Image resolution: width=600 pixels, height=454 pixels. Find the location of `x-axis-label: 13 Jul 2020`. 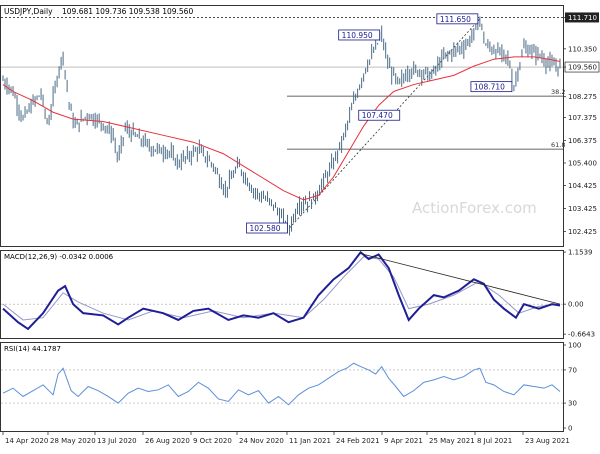

x-axis-label: 13 Jul 2020 is located at coordinates (117, 441).